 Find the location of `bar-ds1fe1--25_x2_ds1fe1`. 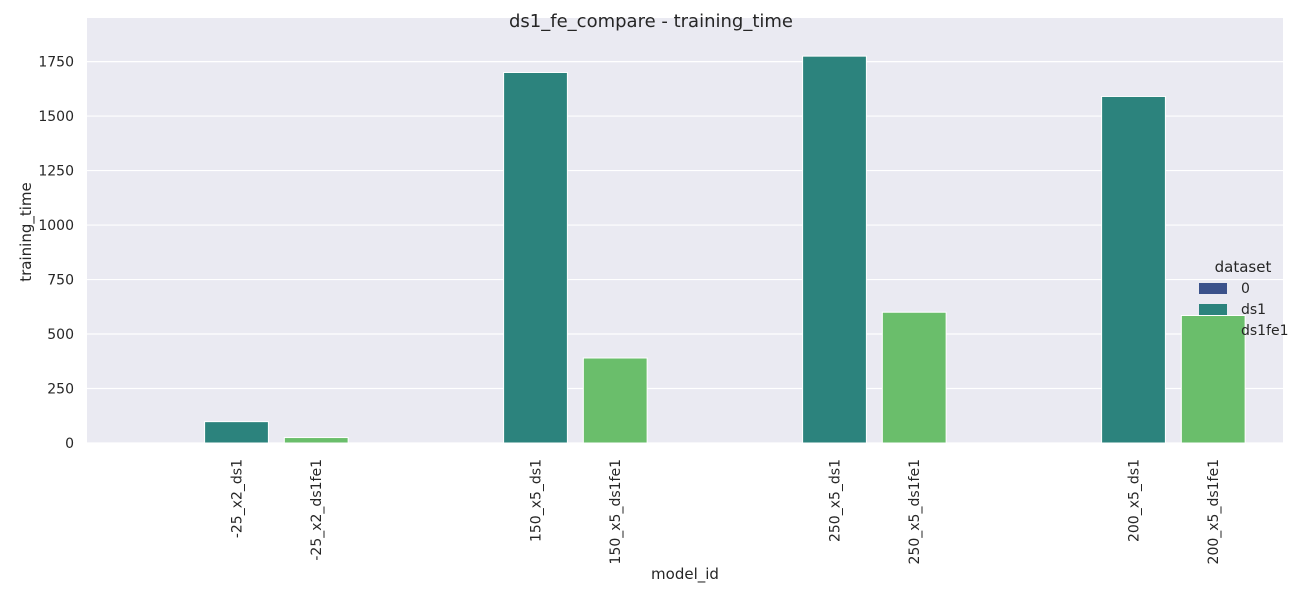

bar-ds1fe1--25_x2_ds1fe1 is located at coordinates (316, 440).